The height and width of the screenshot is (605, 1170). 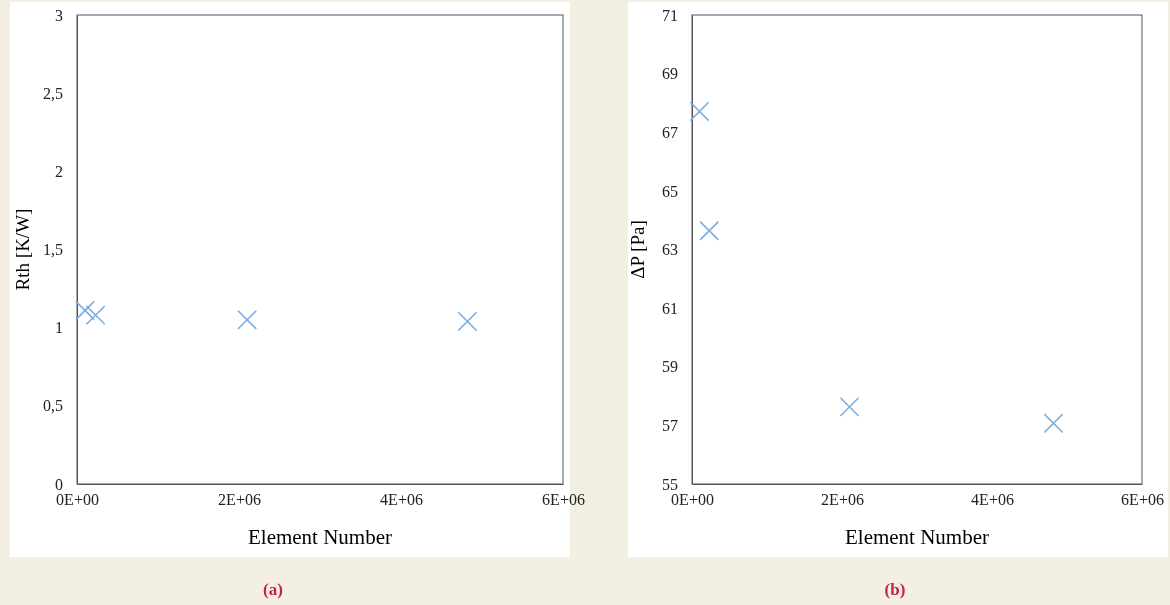 What do you see at coordinates (53, 406) in the screenshot?
I see `y-tick-label: 0,5` at bounding box center [53, 406].